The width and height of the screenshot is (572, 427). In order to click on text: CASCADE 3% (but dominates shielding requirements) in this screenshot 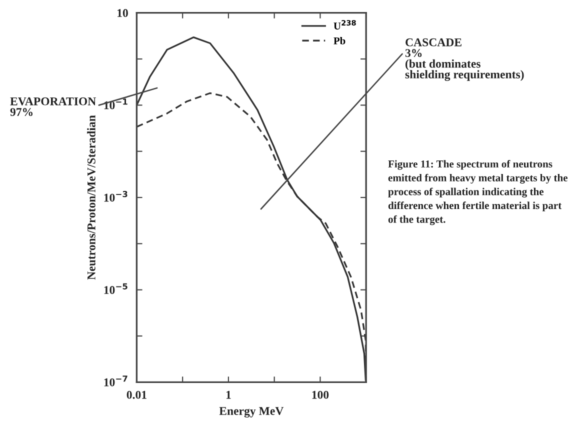, I will do `click(464, 59)`.